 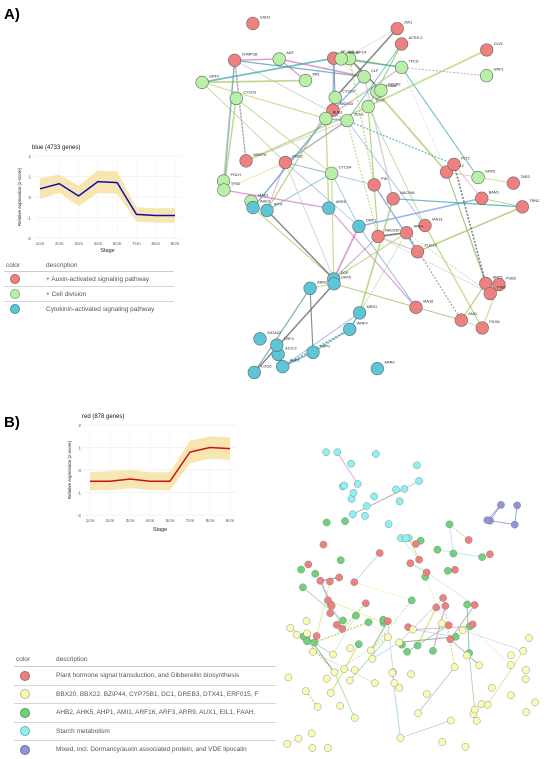 I want to click on legend-header-description: description, so click(x=61, y=265).